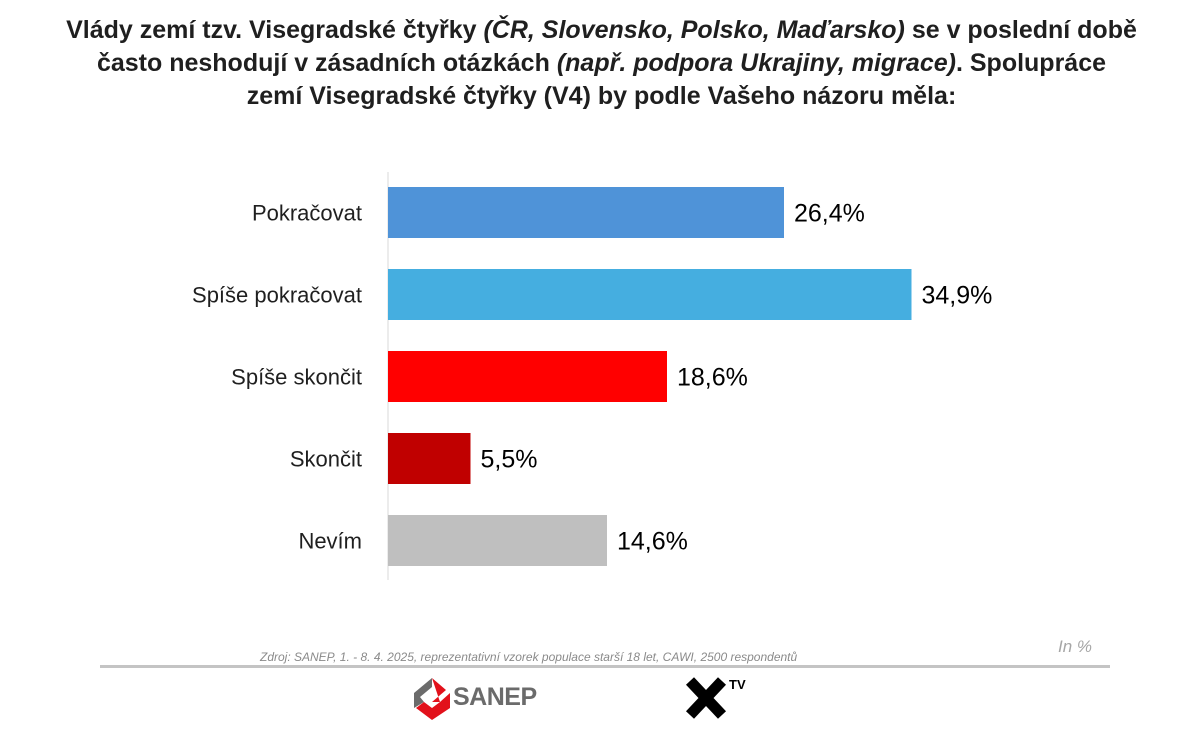  I want to click on category-label: Nevím, so click(330, 541).